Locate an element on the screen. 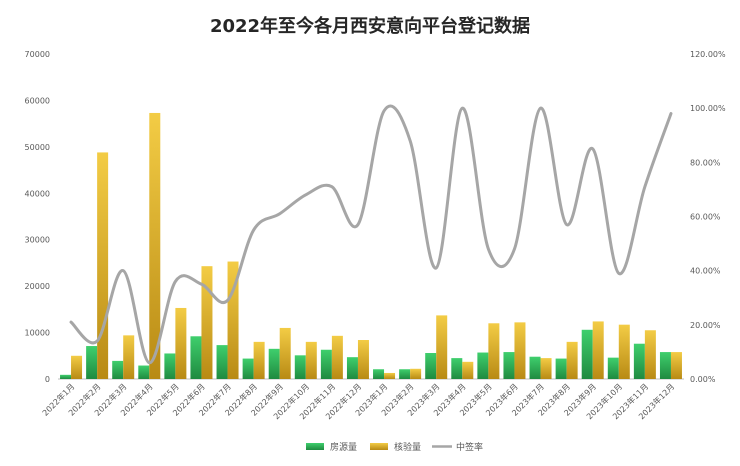 The width and height of the screenshot is (740, 466). legend: 房源量 核验量 中签率 is located at coordinates (394, 447).